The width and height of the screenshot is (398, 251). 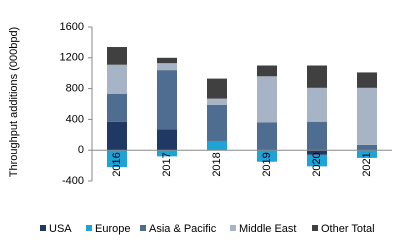 I want to click on y-tick-label: 400, so click(x=75, y=119).